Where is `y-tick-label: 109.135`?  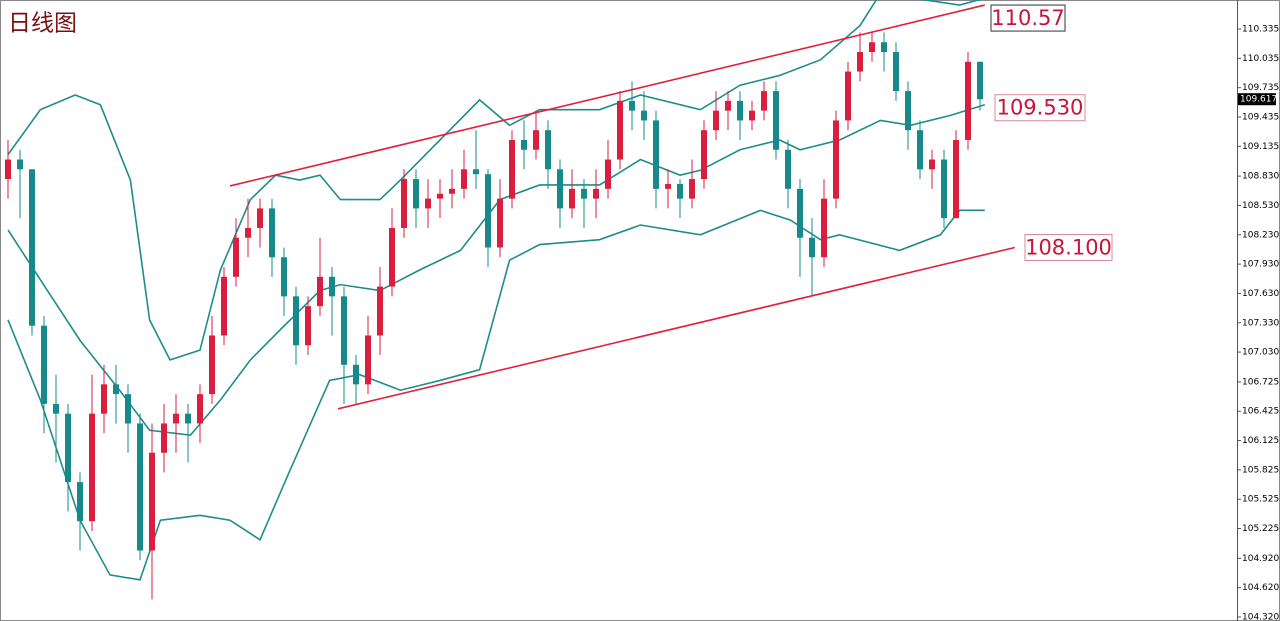
y-tick-label: 109.135 is located at coordinates (1260, 147).